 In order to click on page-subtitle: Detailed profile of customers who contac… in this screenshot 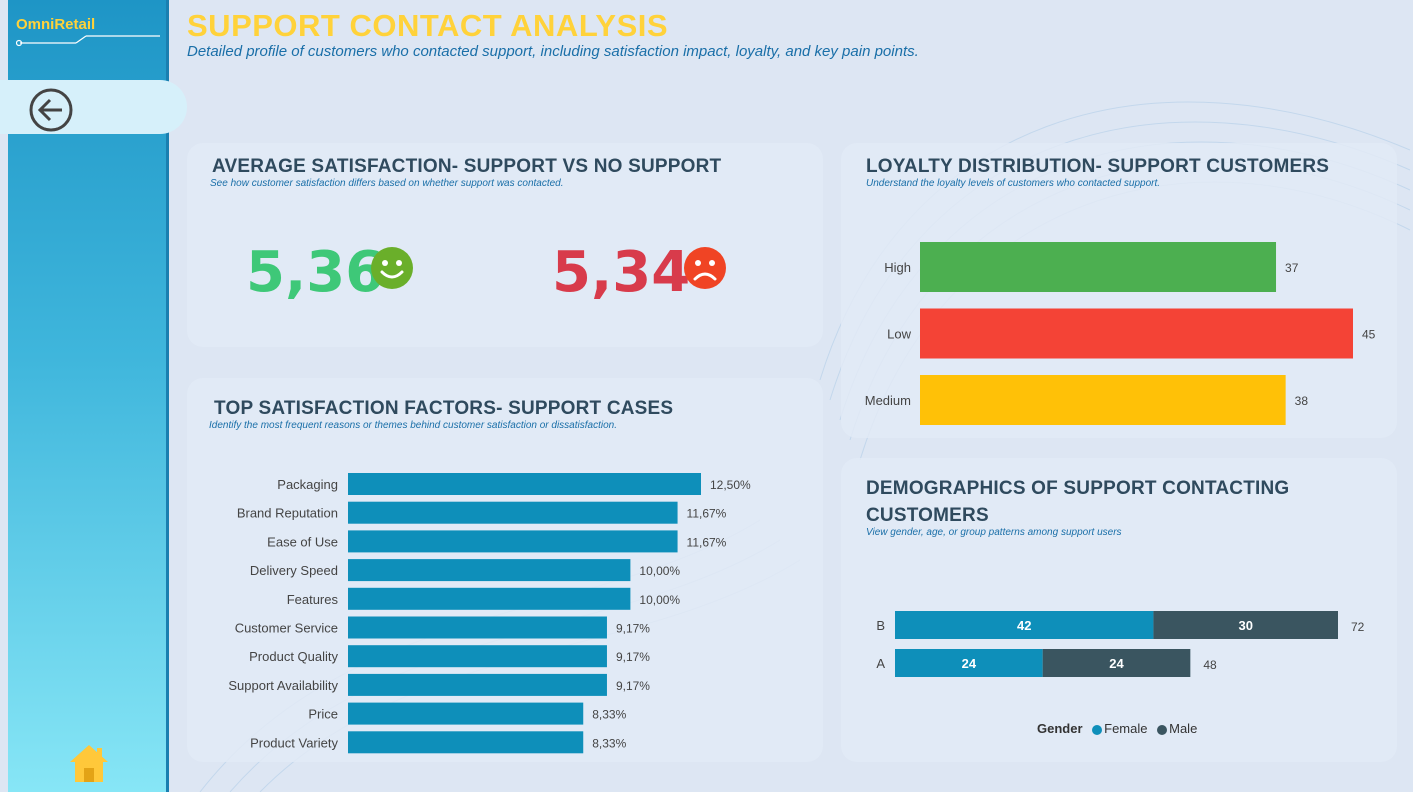, I will do `click(553, 51)`.